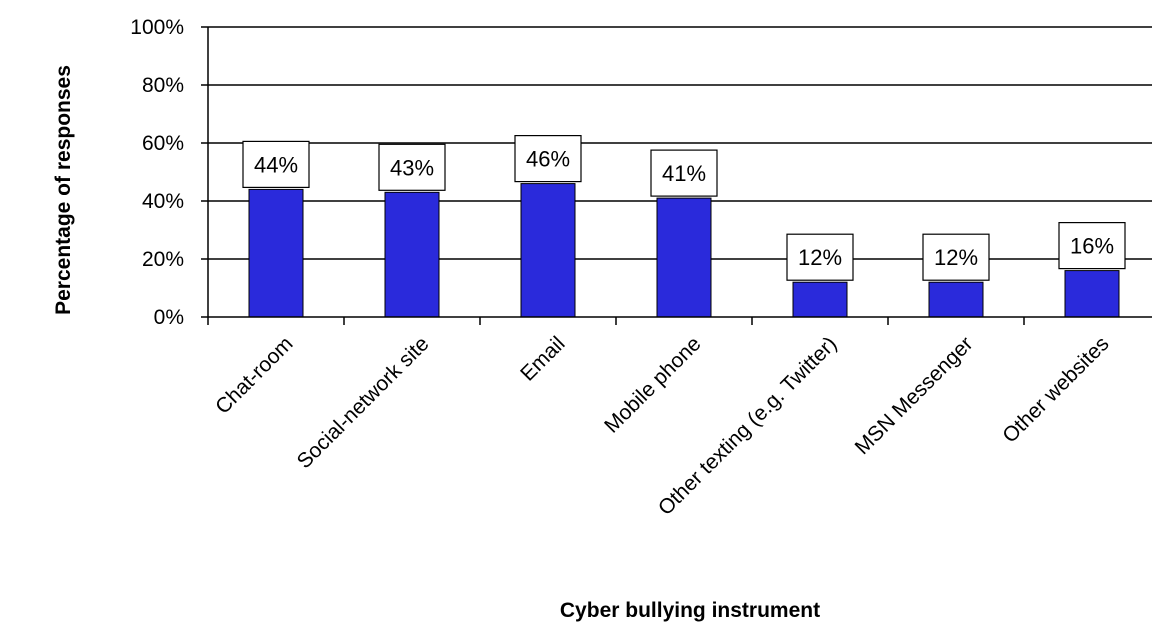  Describe the element at coordinates (1055, 389) in the screenshot. I see `x-tick-label: Other websites` at that location.